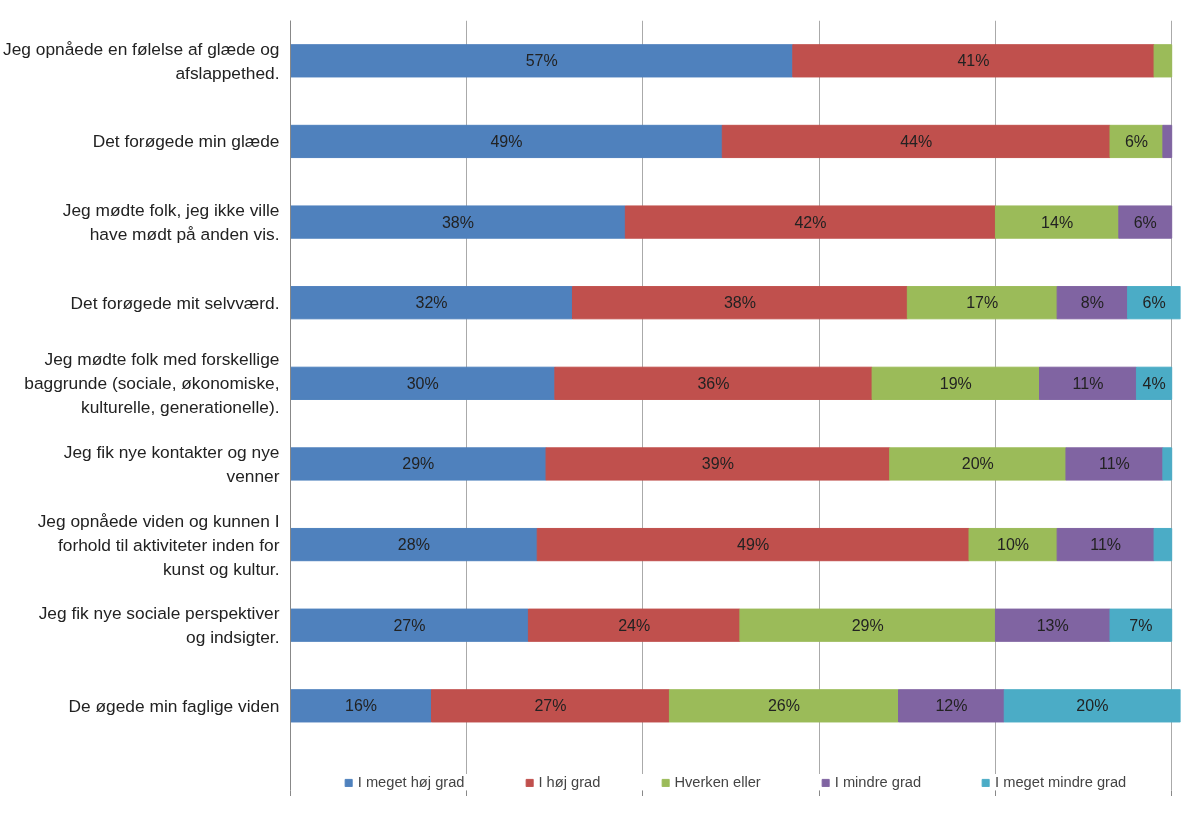  I want to click on data-label: 4%, so click(1154, 383).